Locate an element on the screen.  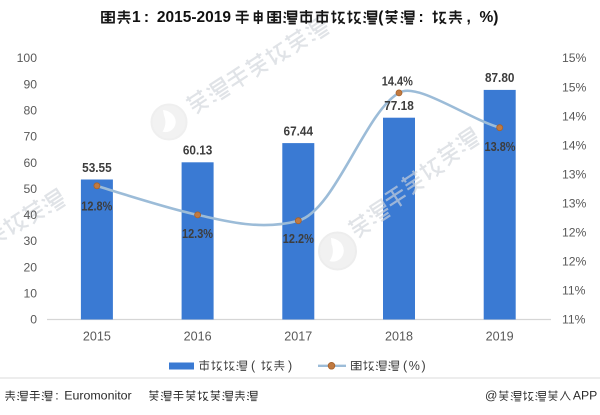
svg-text: 2016 is located at coordinates (198, 337).